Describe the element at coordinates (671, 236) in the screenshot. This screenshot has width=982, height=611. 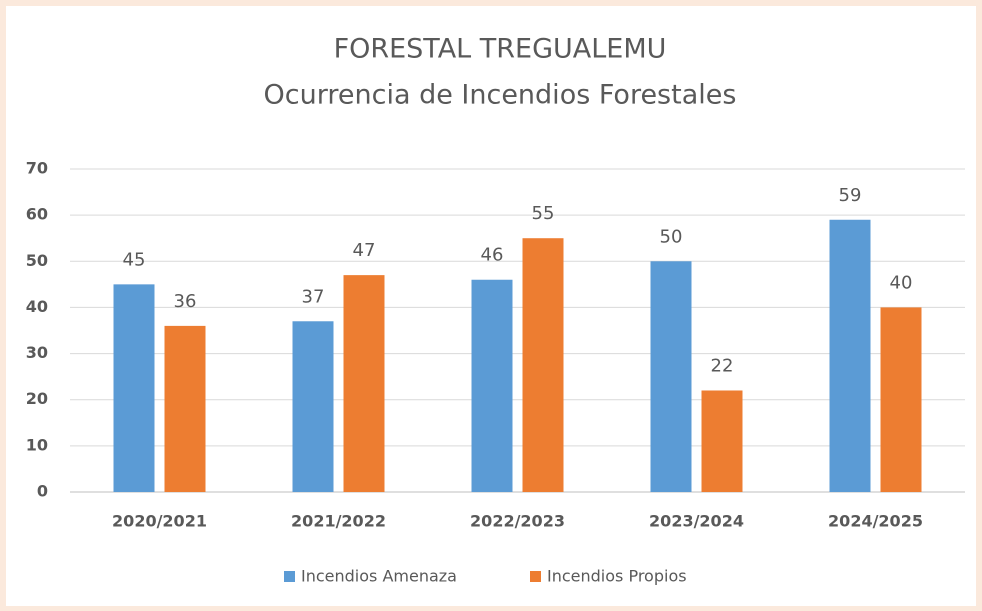
I see `data-label: 50` at that location.